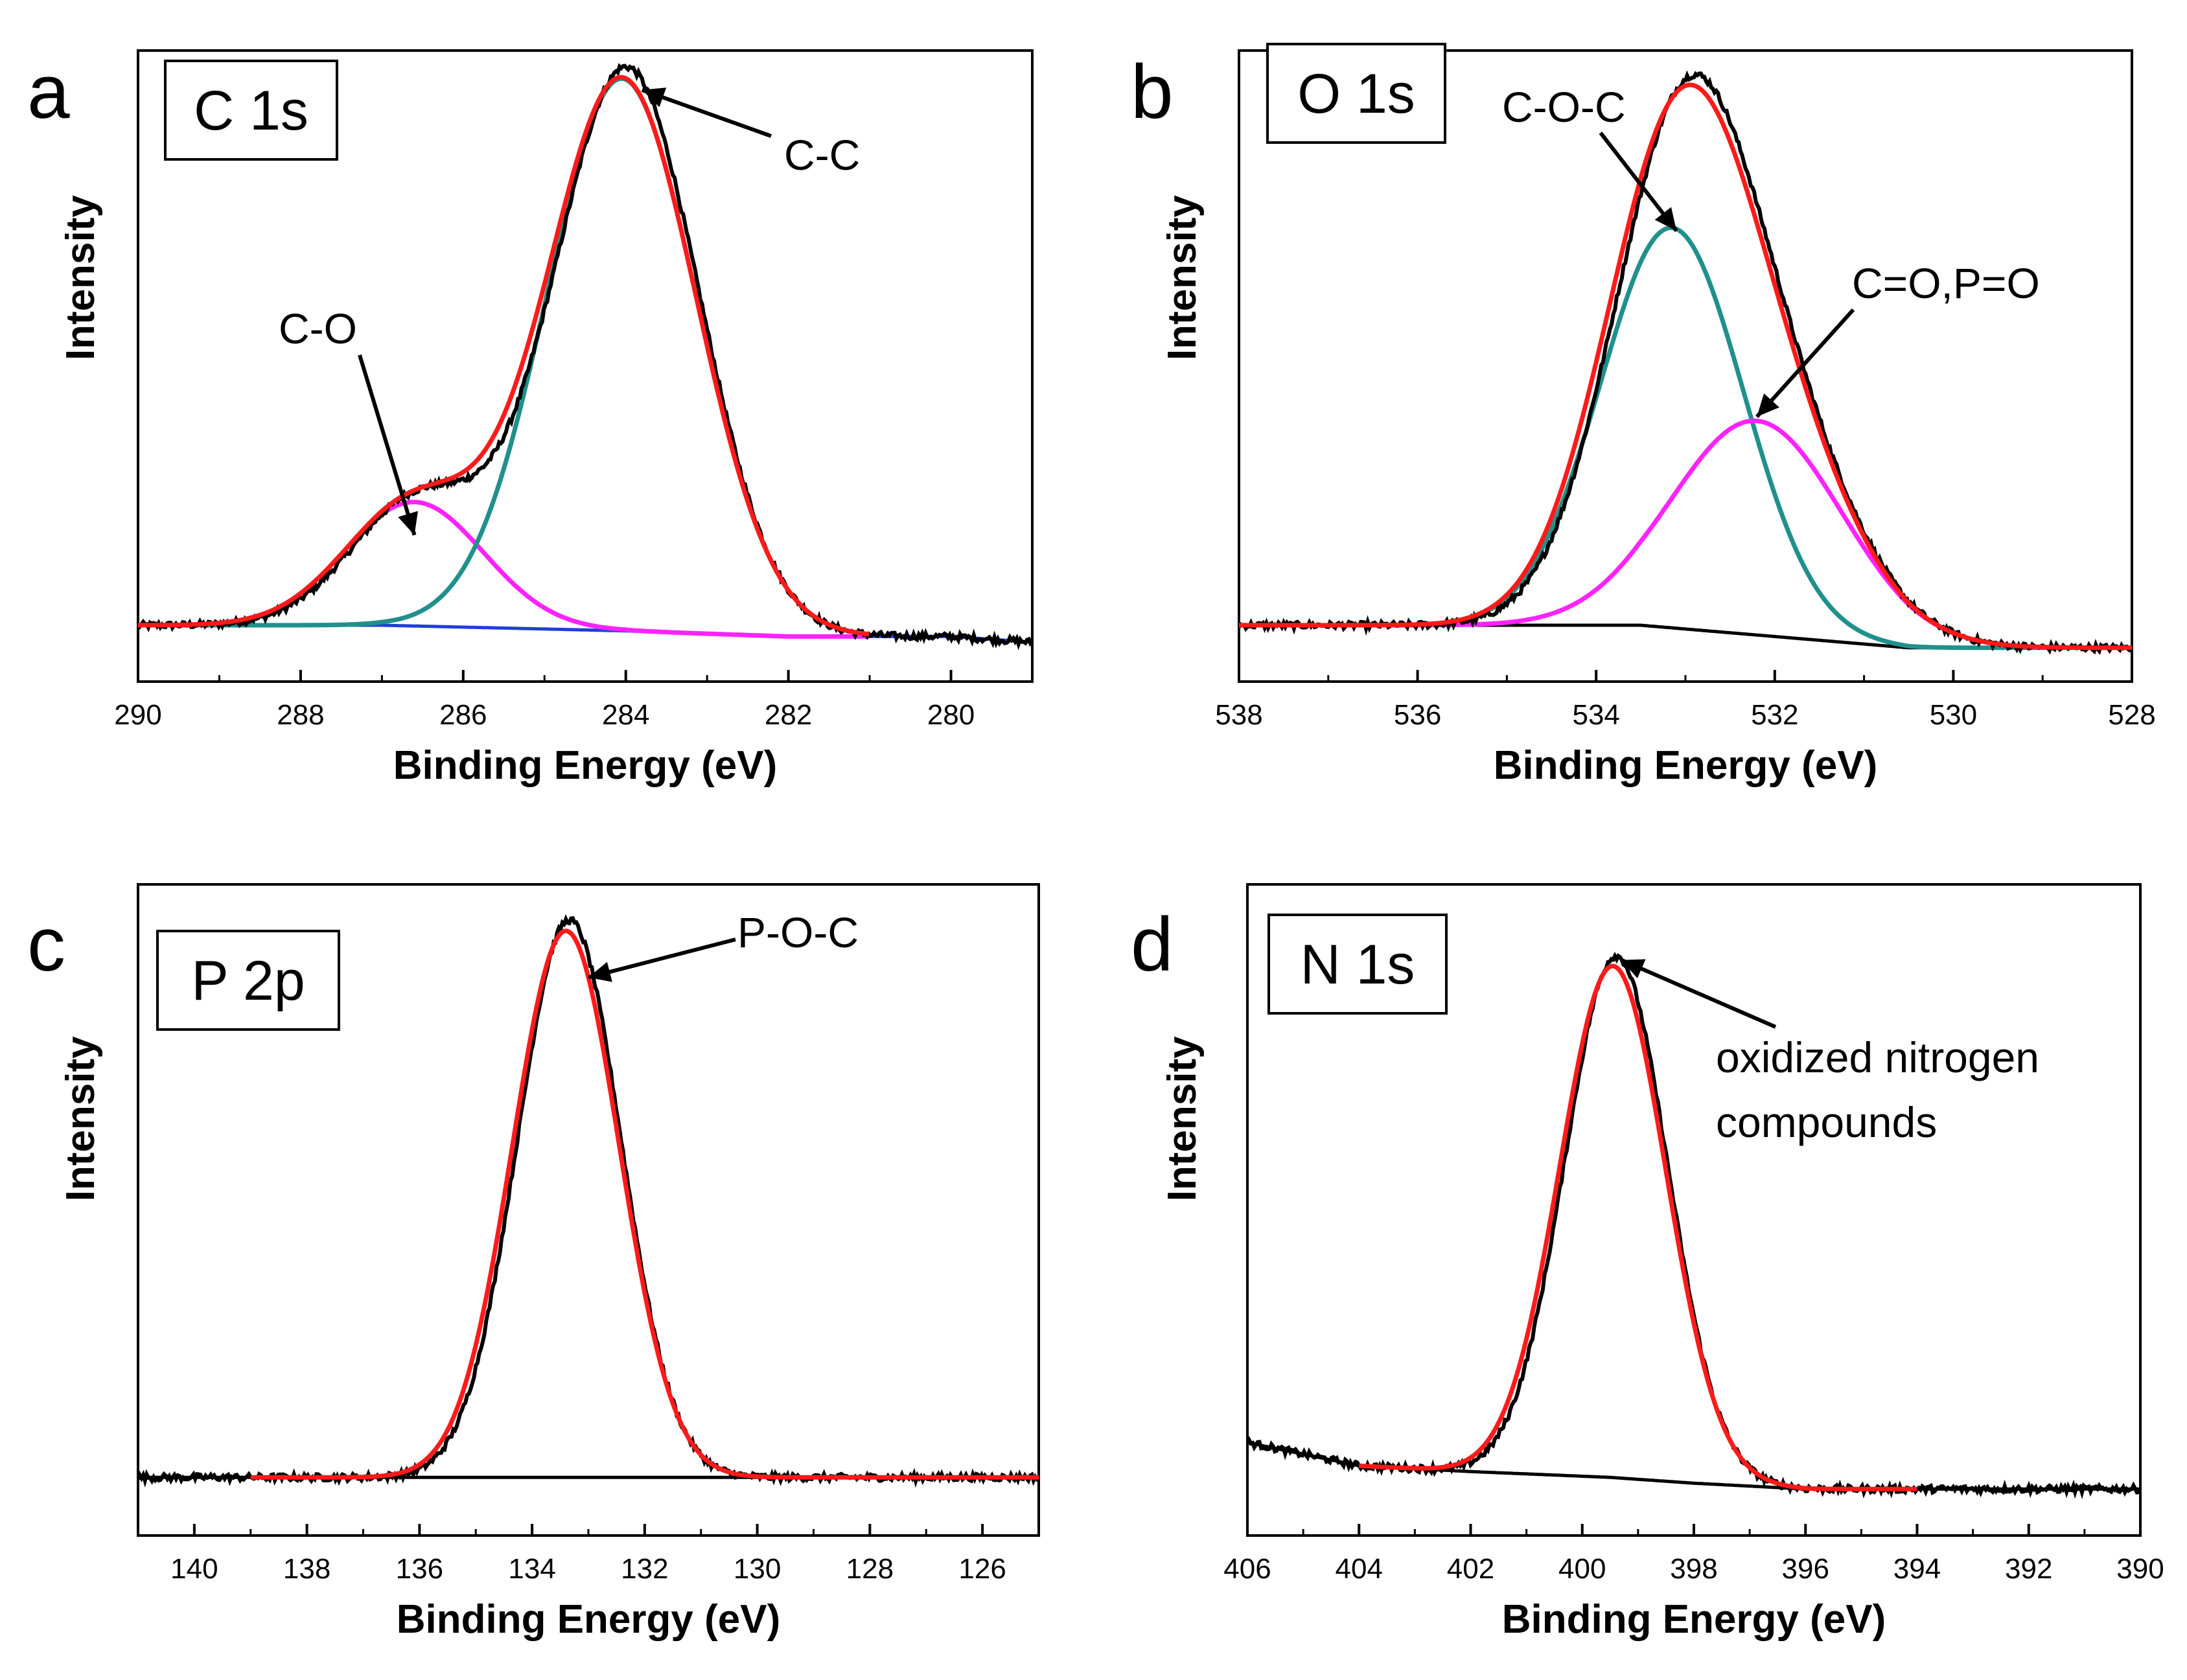 The image size is (2187, 1680). I want to click on x-tick-label: 534, so click(1595, 715).